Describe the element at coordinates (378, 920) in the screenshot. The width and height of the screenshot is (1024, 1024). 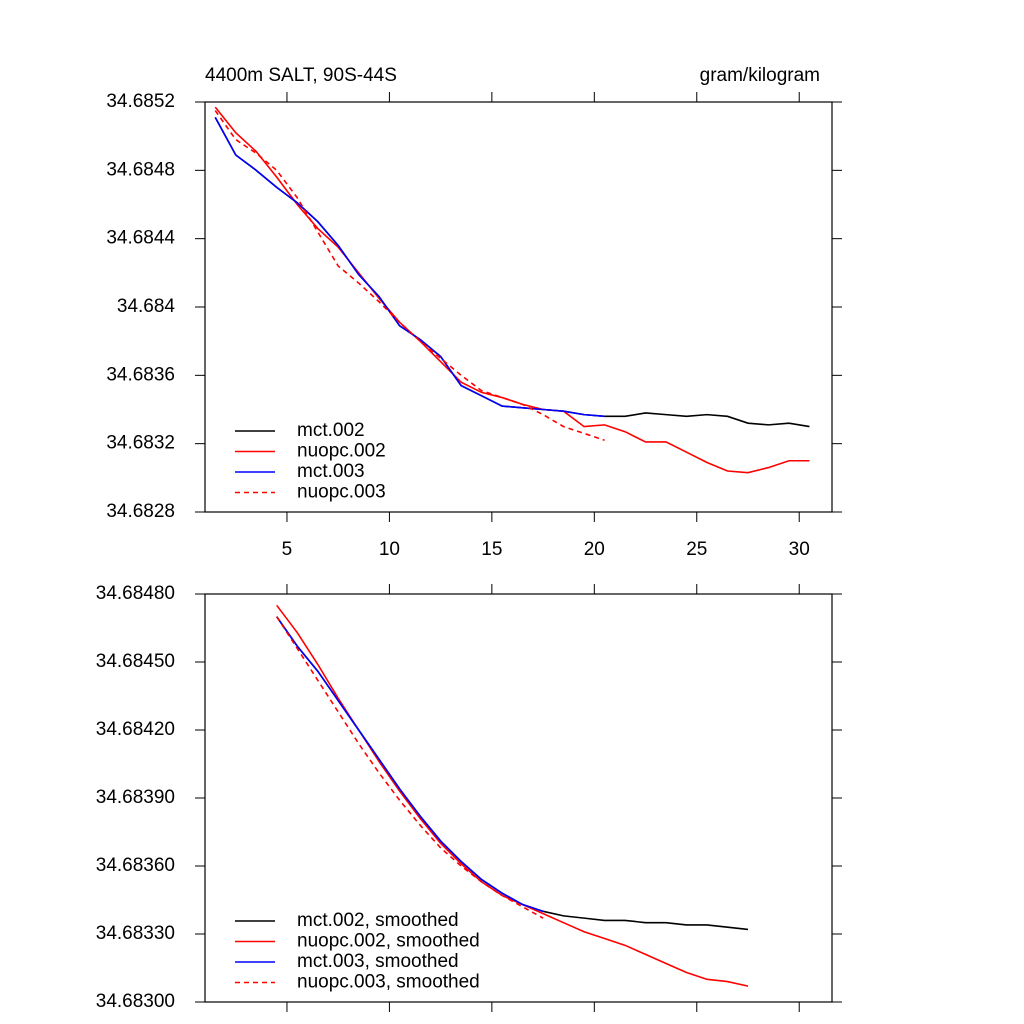
I see `legend-label: mct.002, smoothed` at that location.